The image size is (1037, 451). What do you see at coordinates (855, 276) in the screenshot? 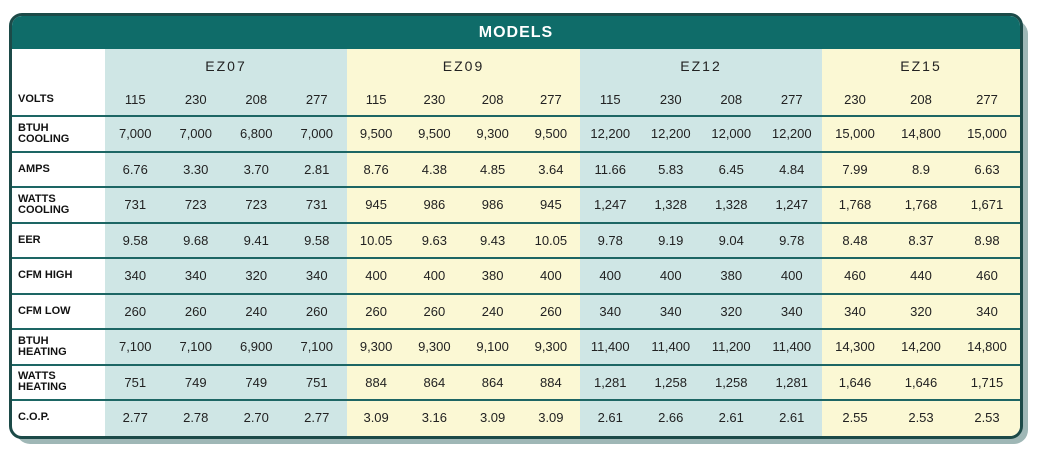
I see `cell-value: 460` at bounding box center [855, 276].